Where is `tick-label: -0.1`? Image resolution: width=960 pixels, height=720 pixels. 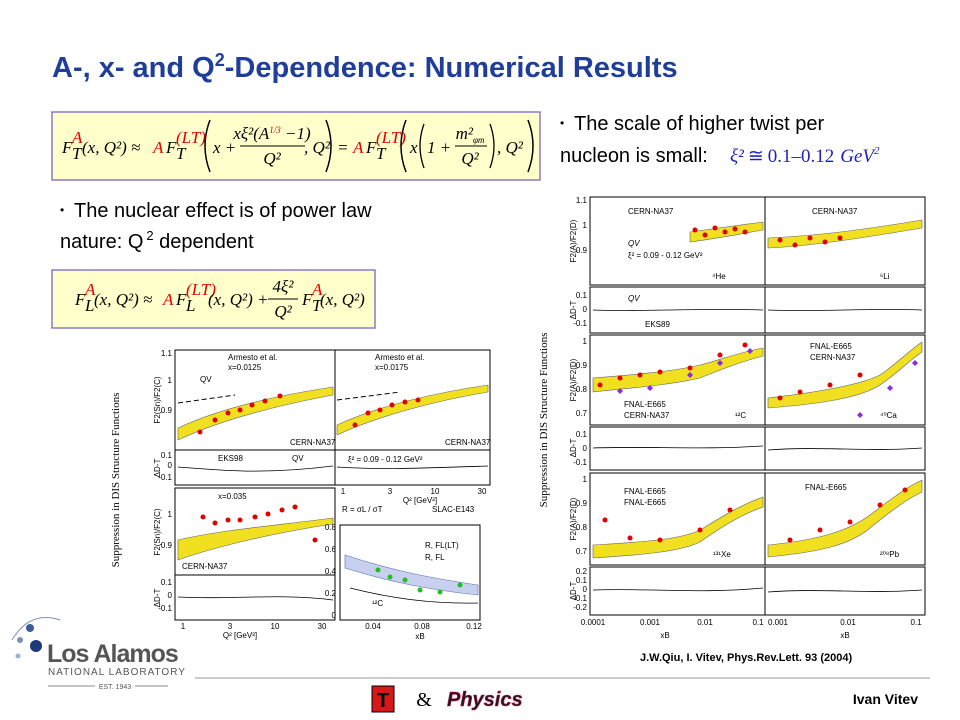 tick-label: -0.1 is located at coordinates (580, 462).